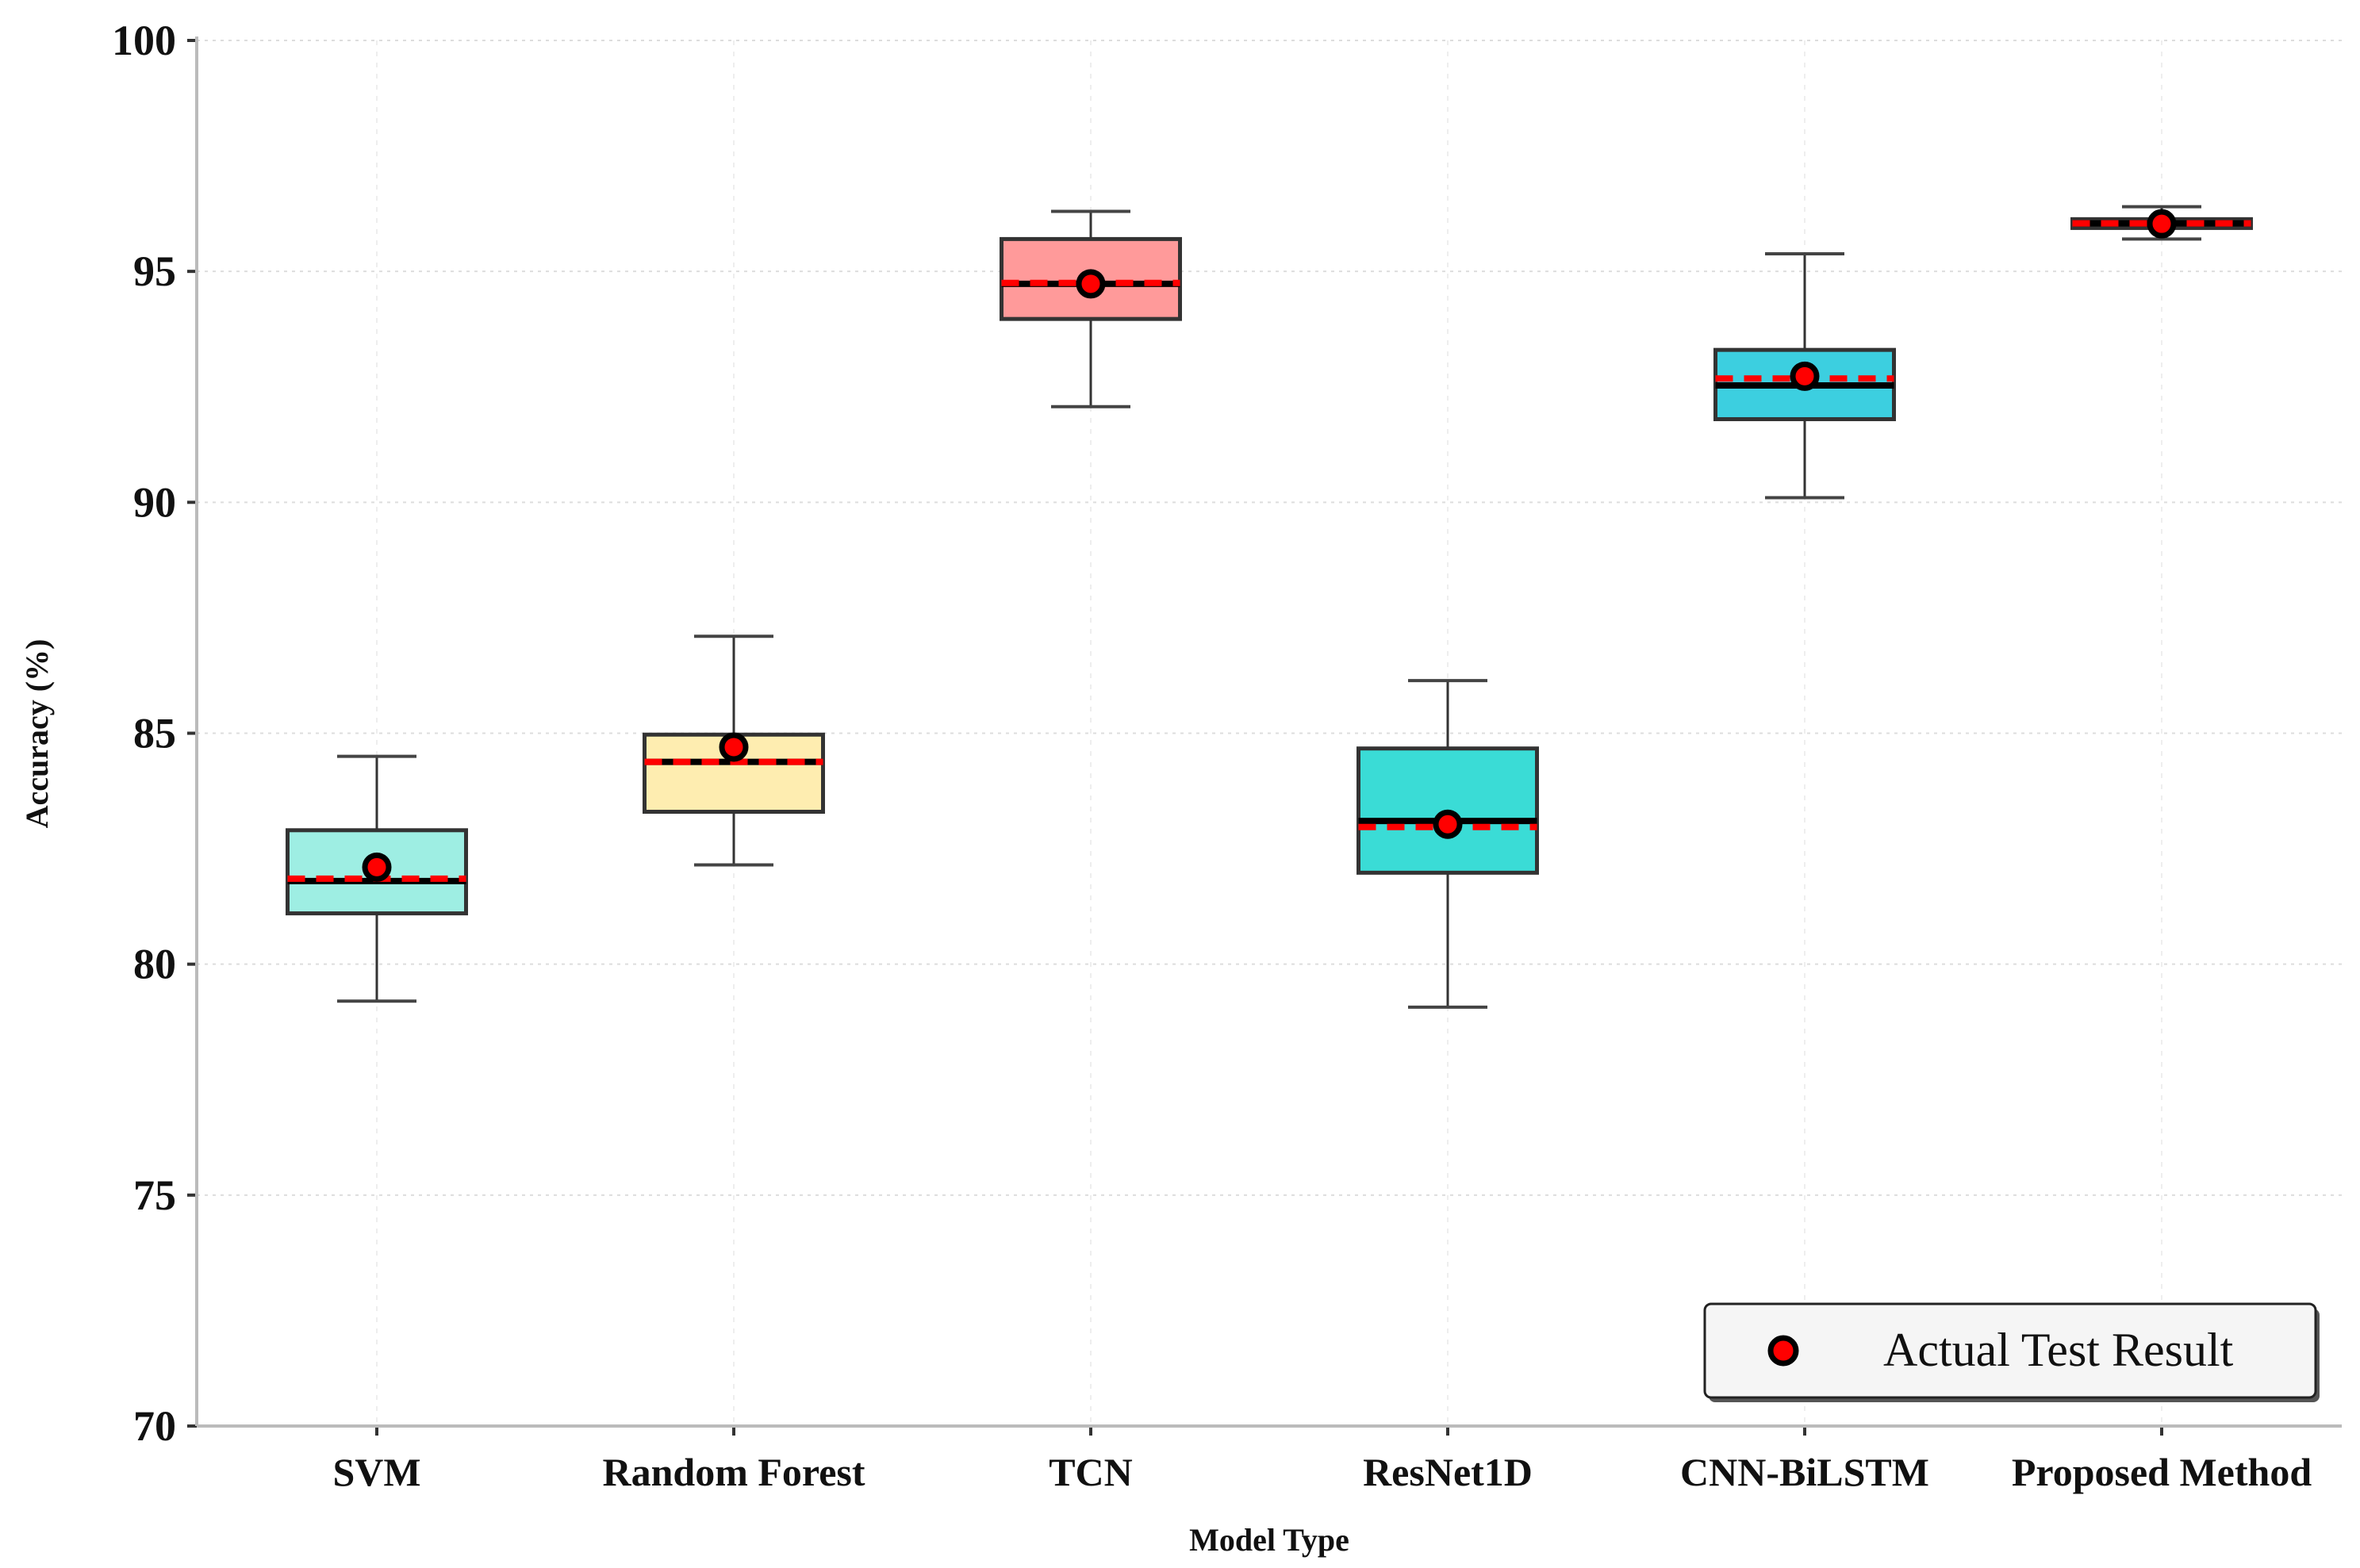 The height and width of the screenshot is (1568, 2360). What do you see at coordinates (733, 1472) in the screenshot?
I see `x-tick-label: Random Forest` at bounding box center [733, 1472].